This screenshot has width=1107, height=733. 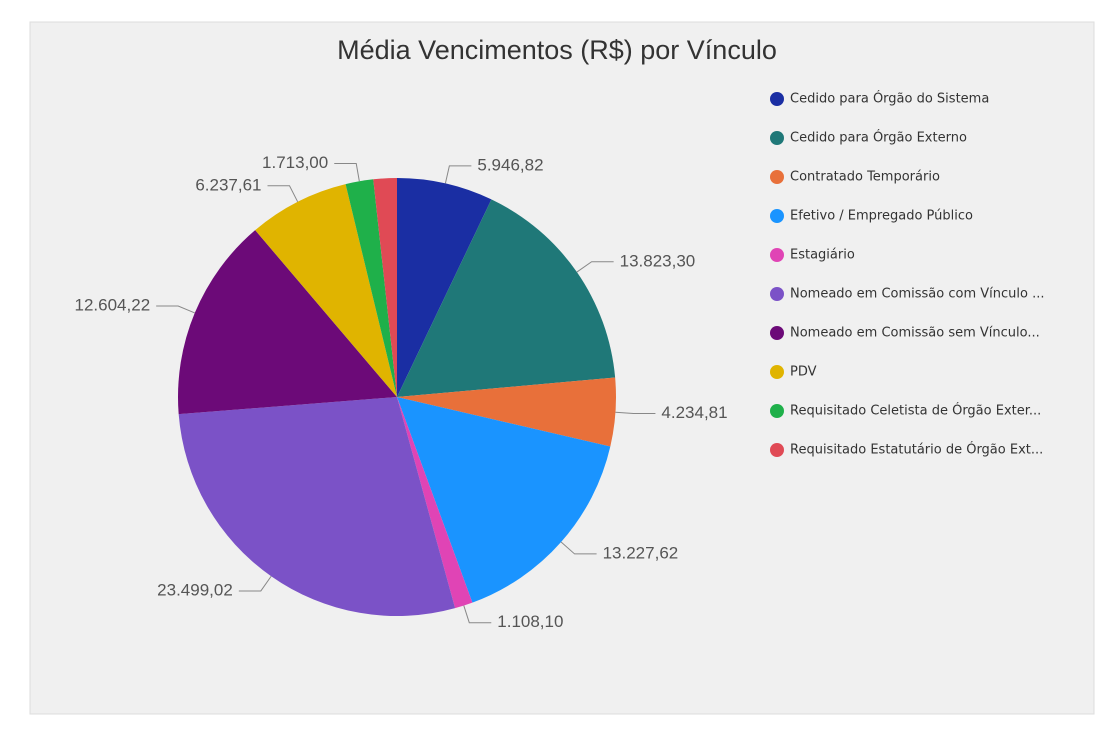 I want to click on data-label: 1.108,10, so click(x=530, y=621).